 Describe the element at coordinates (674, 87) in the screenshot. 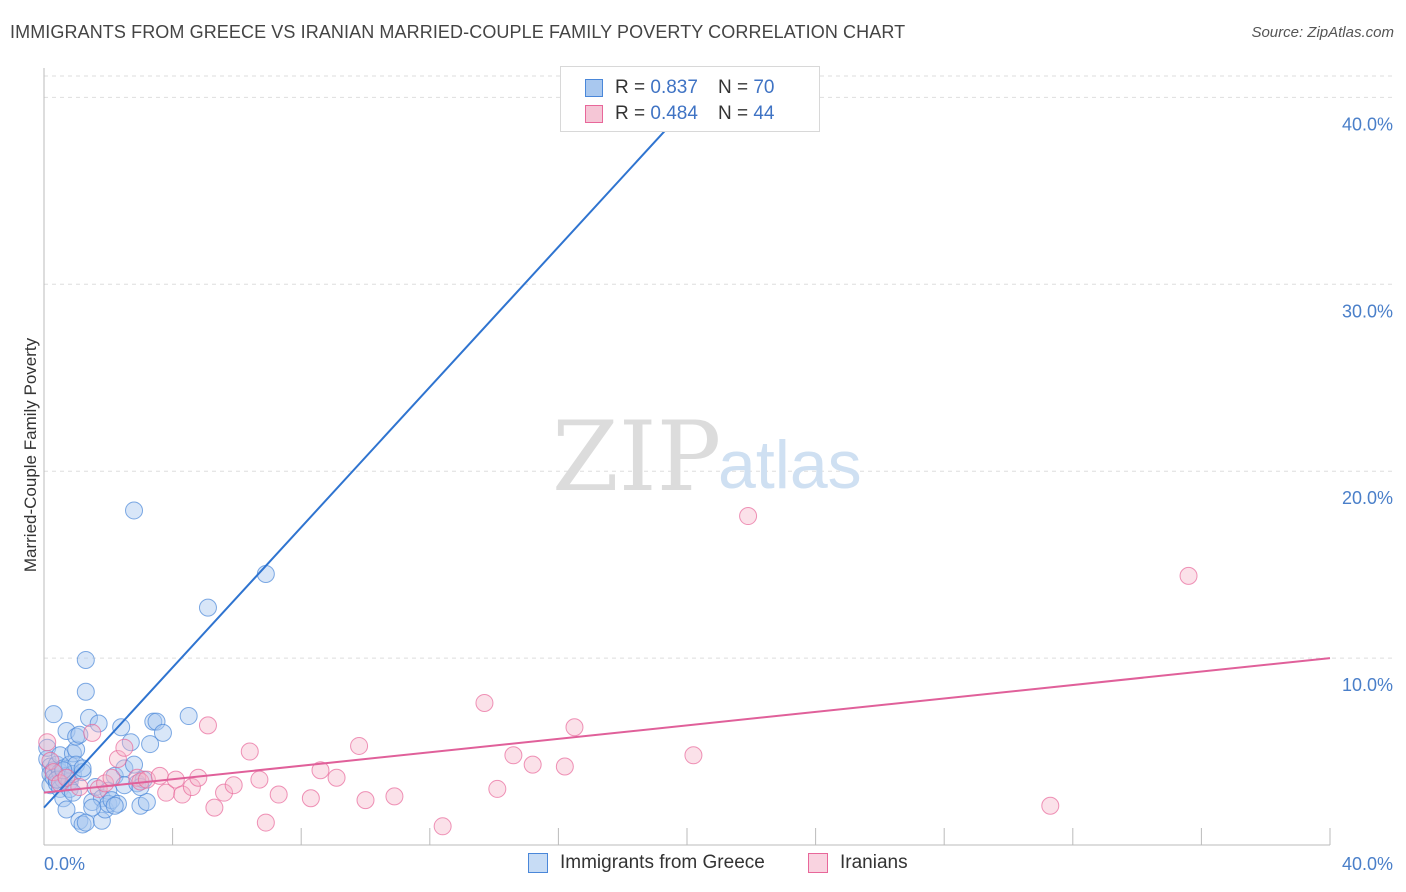

I see `legend-r-value: 0.837` at that location.